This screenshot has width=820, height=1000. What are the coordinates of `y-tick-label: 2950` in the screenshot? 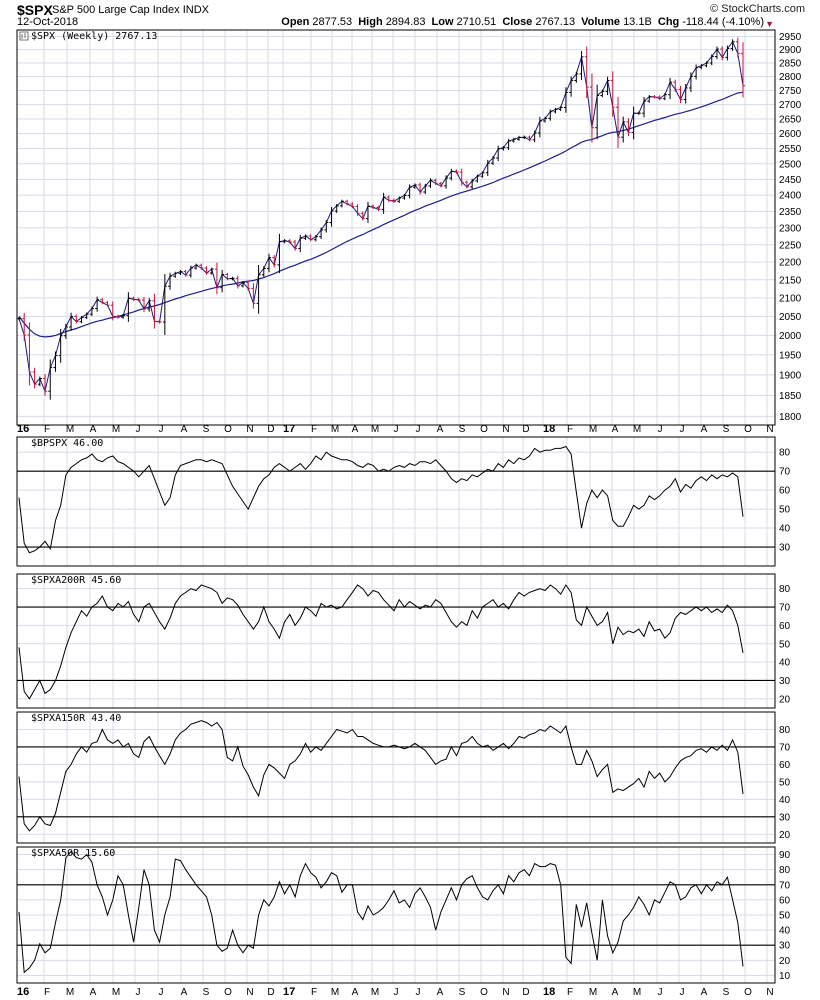 It's located at (790, 37).